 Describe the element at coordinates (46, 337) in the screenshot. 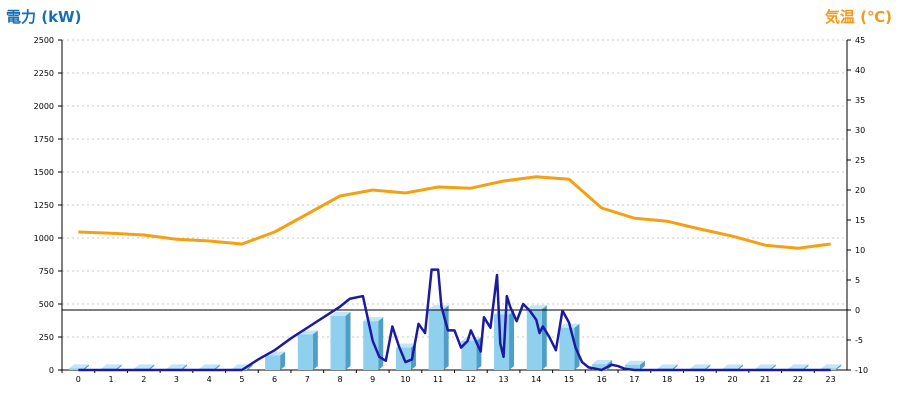

I see `left-tick-label: 250` at that location.